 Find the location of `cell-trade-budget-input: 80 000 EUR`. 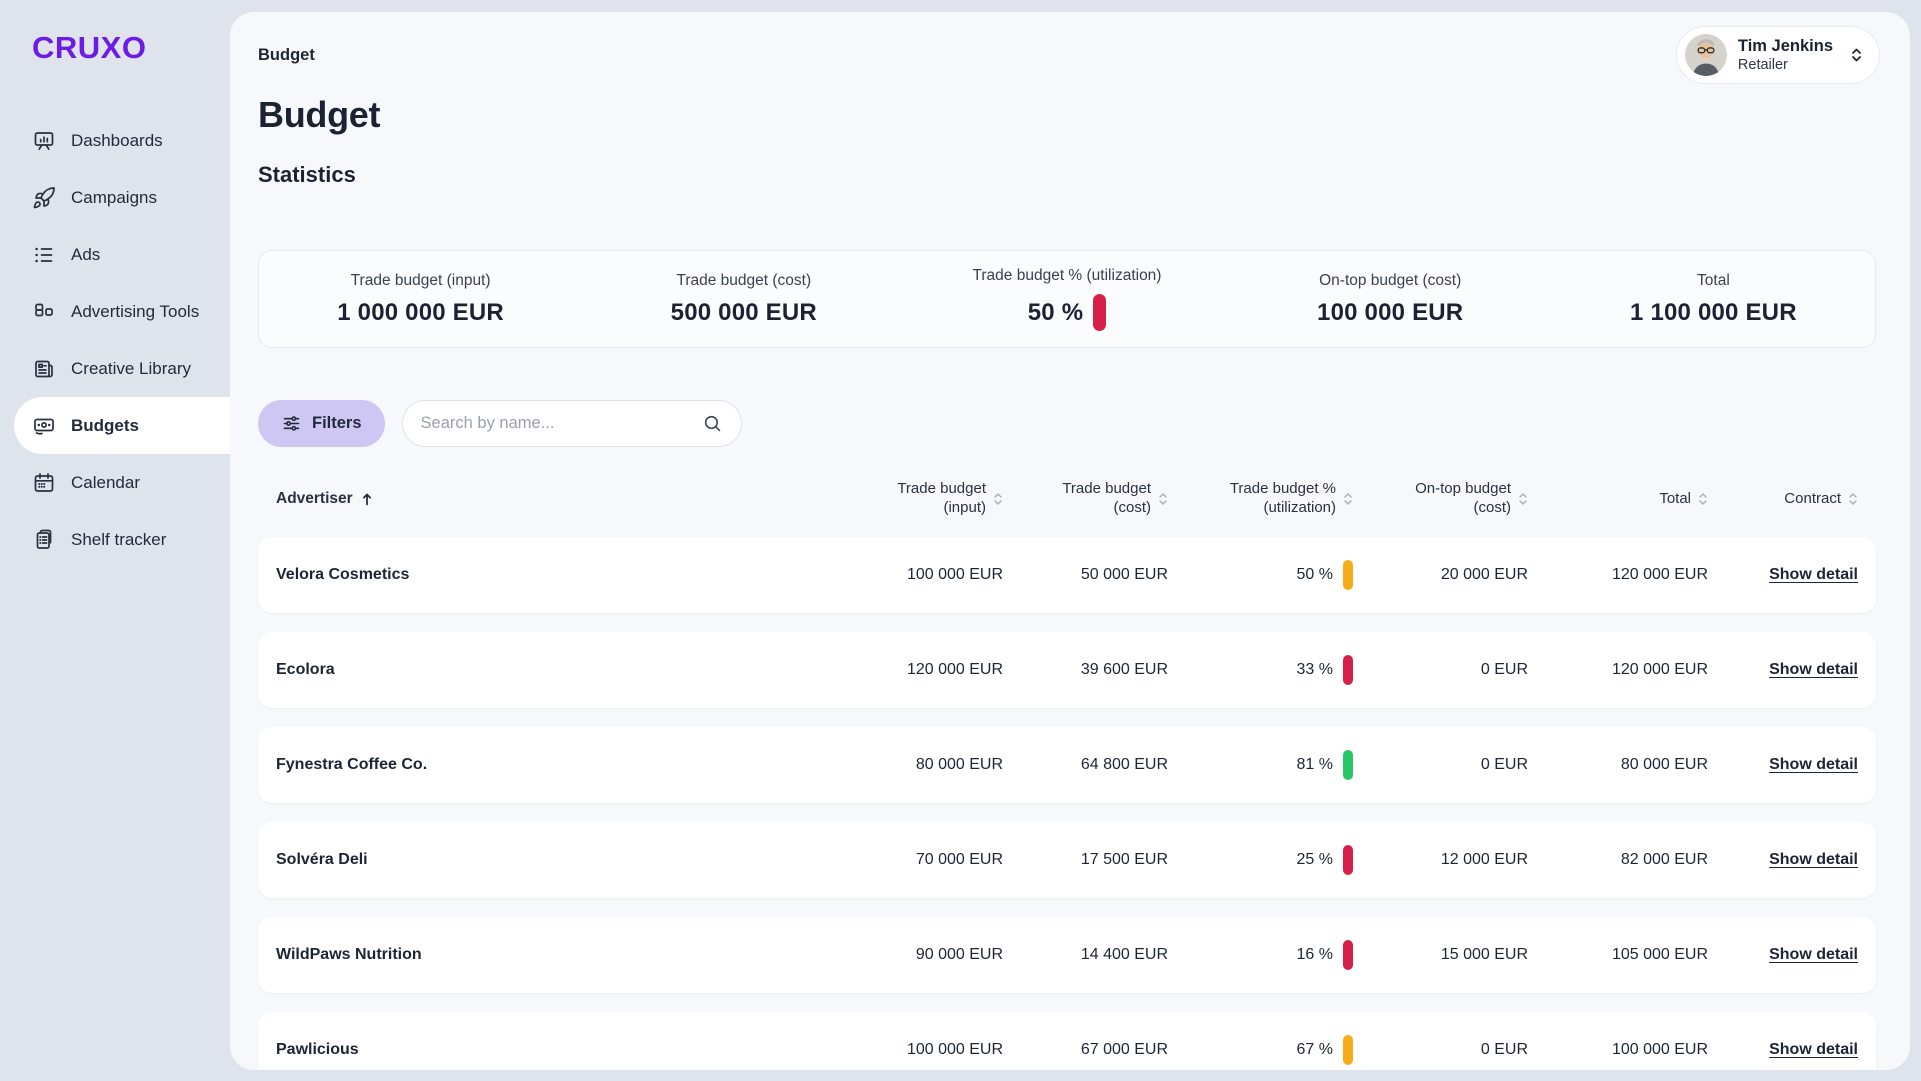

cell-trade-budget-input: 80 000 EUR is located at coordinates (959, 764).